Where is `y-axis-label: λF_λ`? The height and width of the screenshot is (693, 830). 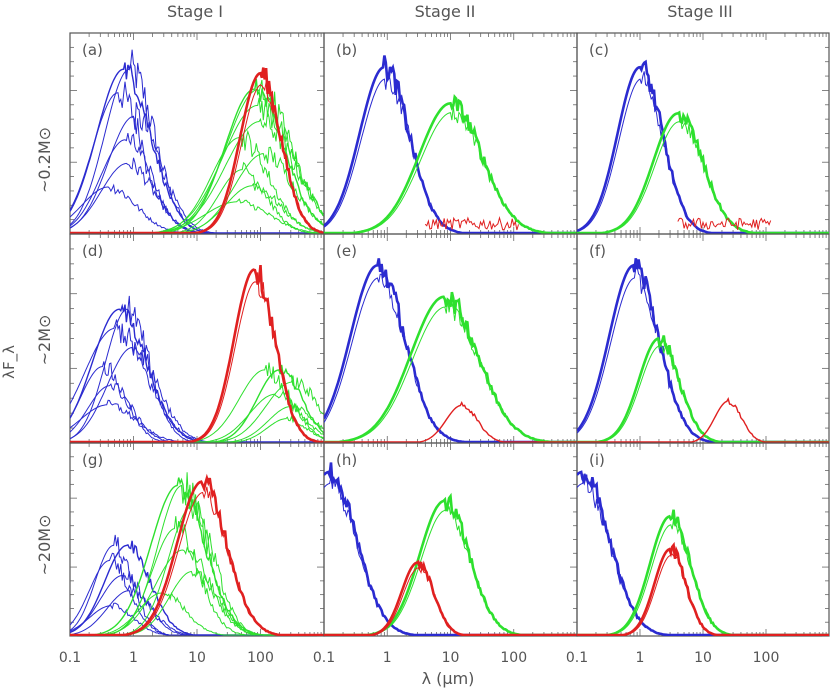 y-axis-label: λF_λ is located at coordinates (9, 362).